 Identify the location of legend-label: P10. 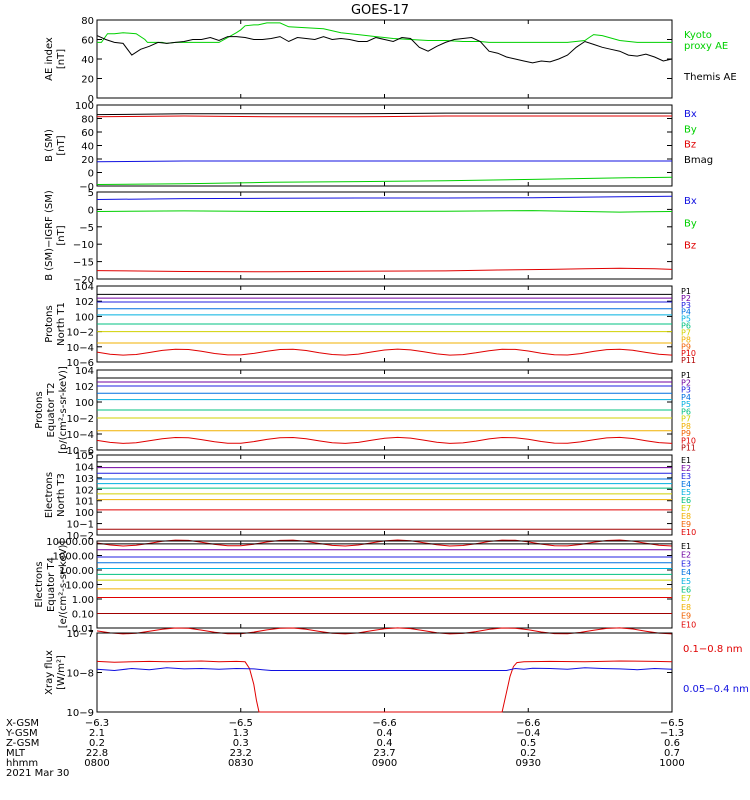
(688, 353).